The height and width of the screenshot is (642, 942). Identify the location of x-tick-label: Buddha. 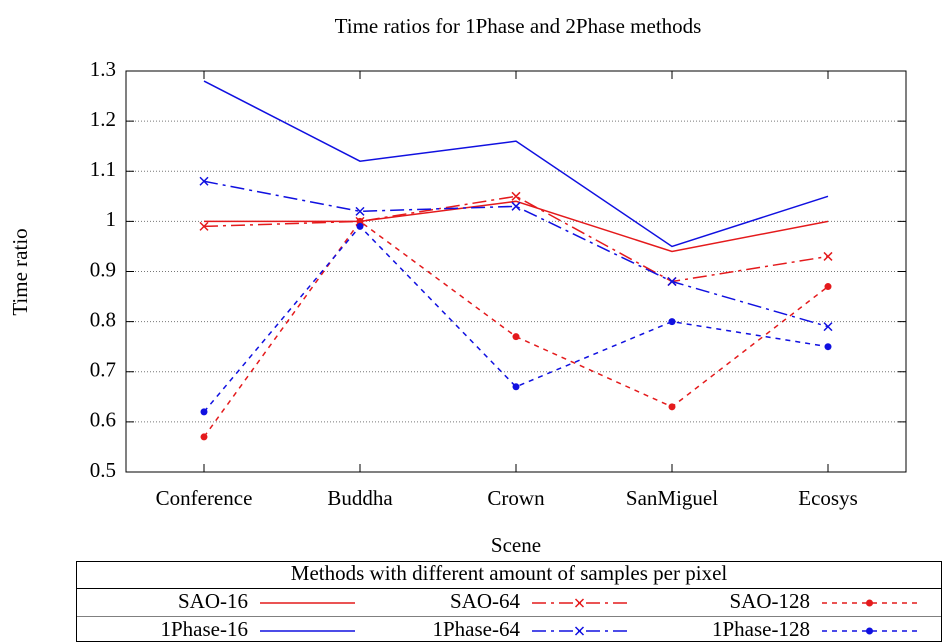
(360, 498).